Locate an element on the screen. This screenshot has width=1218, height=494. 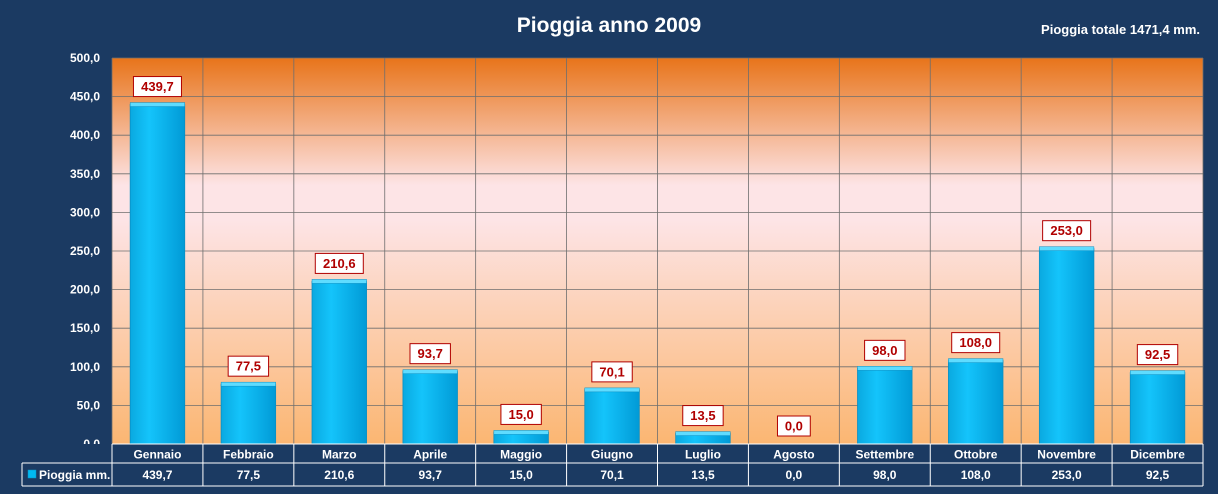
y-tick-label: 250,0 is located at coordinates (85, 251).